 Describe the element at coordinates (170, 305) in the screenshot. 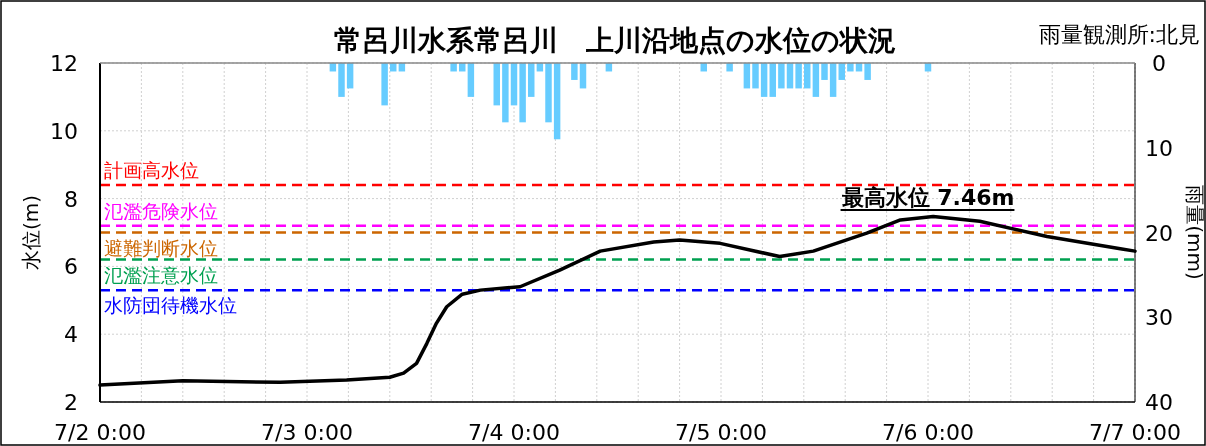

I see `ref-line-label: 水防団待機水位` at that location.